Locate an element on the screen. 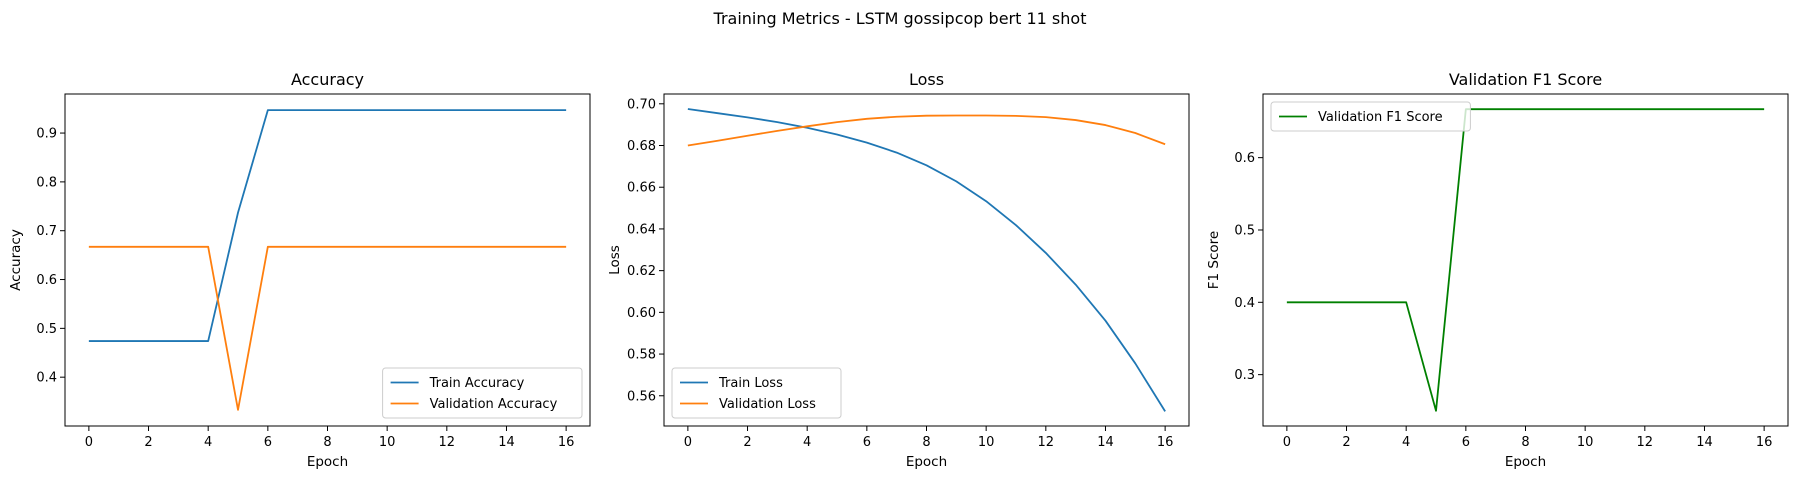 Image resolution: width=1800 pixels, height=500 pixels. legend-entry: Validation Loss is located at coordinates (767, 404).